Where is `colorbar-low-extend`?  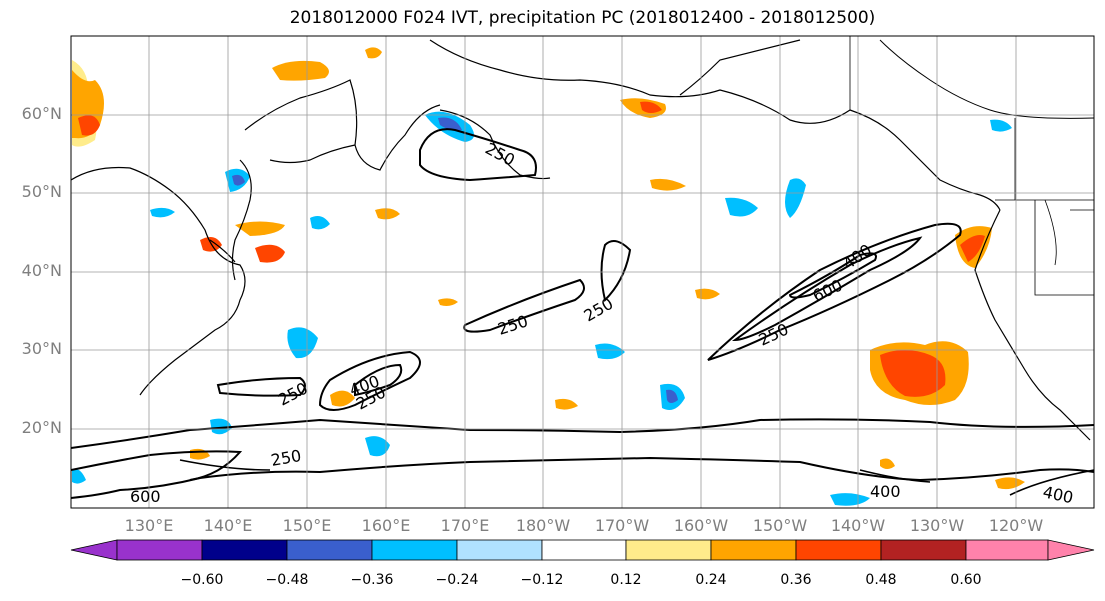 colorbar-low-extend is located at coordinates (94, 550).